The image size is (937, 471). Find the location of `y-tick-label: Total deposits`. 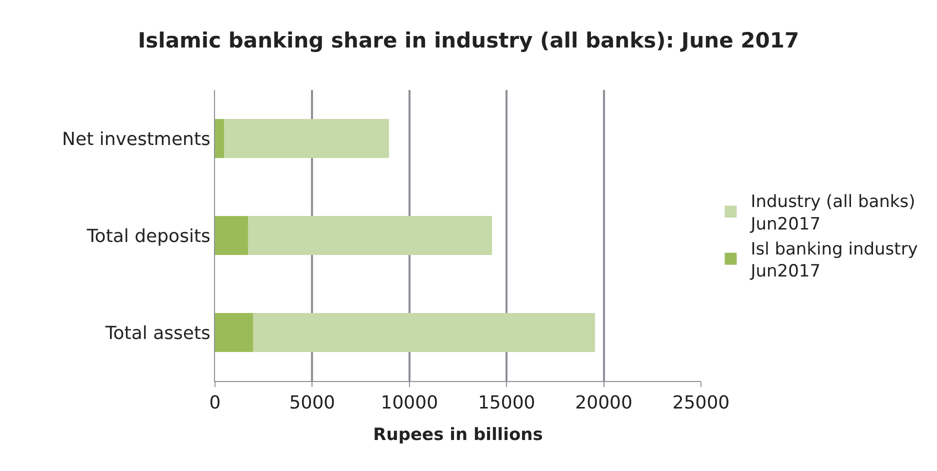

y-tick-label: Total deposits is located at coordinates (148, 236).